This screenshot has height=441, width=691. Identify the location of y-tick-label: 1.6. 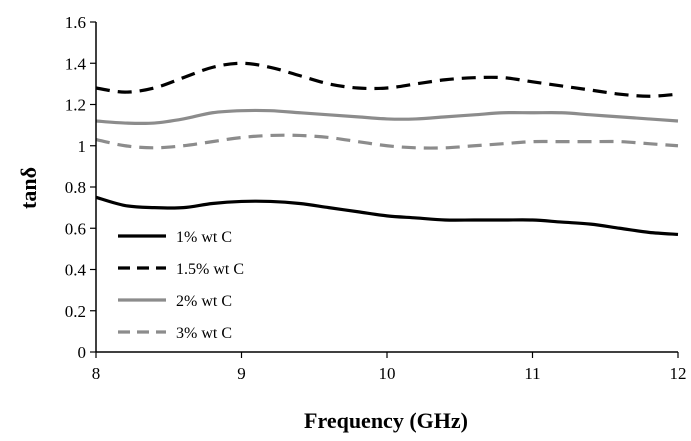
(75, 22).